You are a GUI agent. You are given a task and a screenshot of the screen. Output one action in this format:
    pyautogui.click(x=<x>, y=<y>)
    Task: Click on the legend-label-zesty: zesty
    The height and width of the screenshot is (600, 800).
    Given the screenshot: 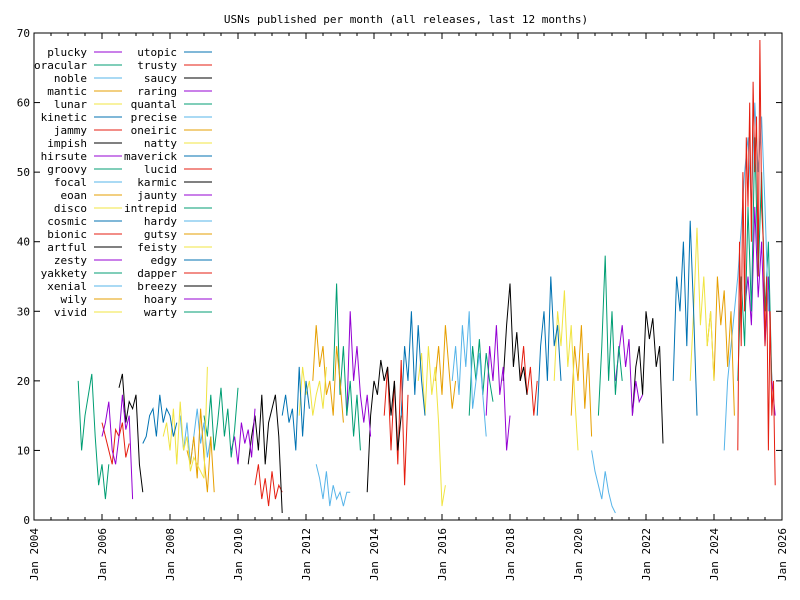 What is the action you would take?
    pyautogui.click(x=70, y=260)
    